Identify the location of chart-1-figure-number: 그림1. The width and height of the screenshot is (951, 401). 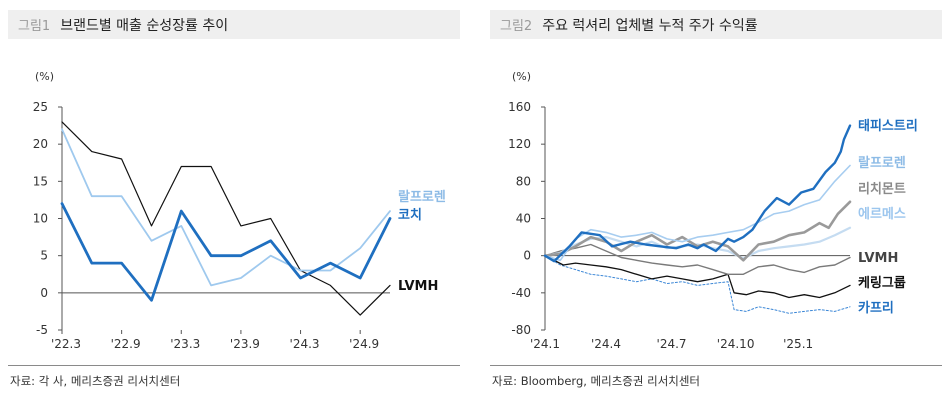
(34, 26).